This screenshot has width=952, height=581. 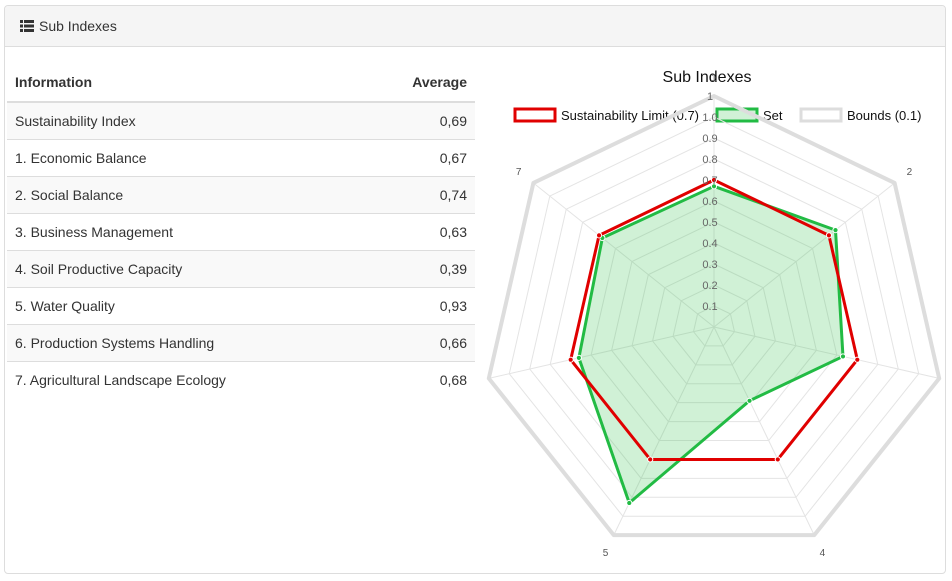 I want to click on tick-label: 0.4, so click(x=709, y=244).